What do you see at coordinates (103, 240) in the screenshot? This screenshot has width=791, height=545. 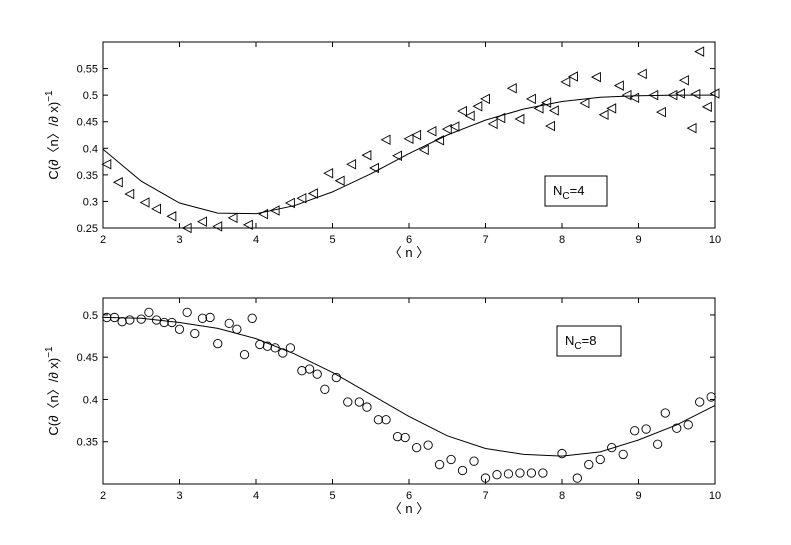 I see `x-tick-label: 2` at bounding box center [103, 240].